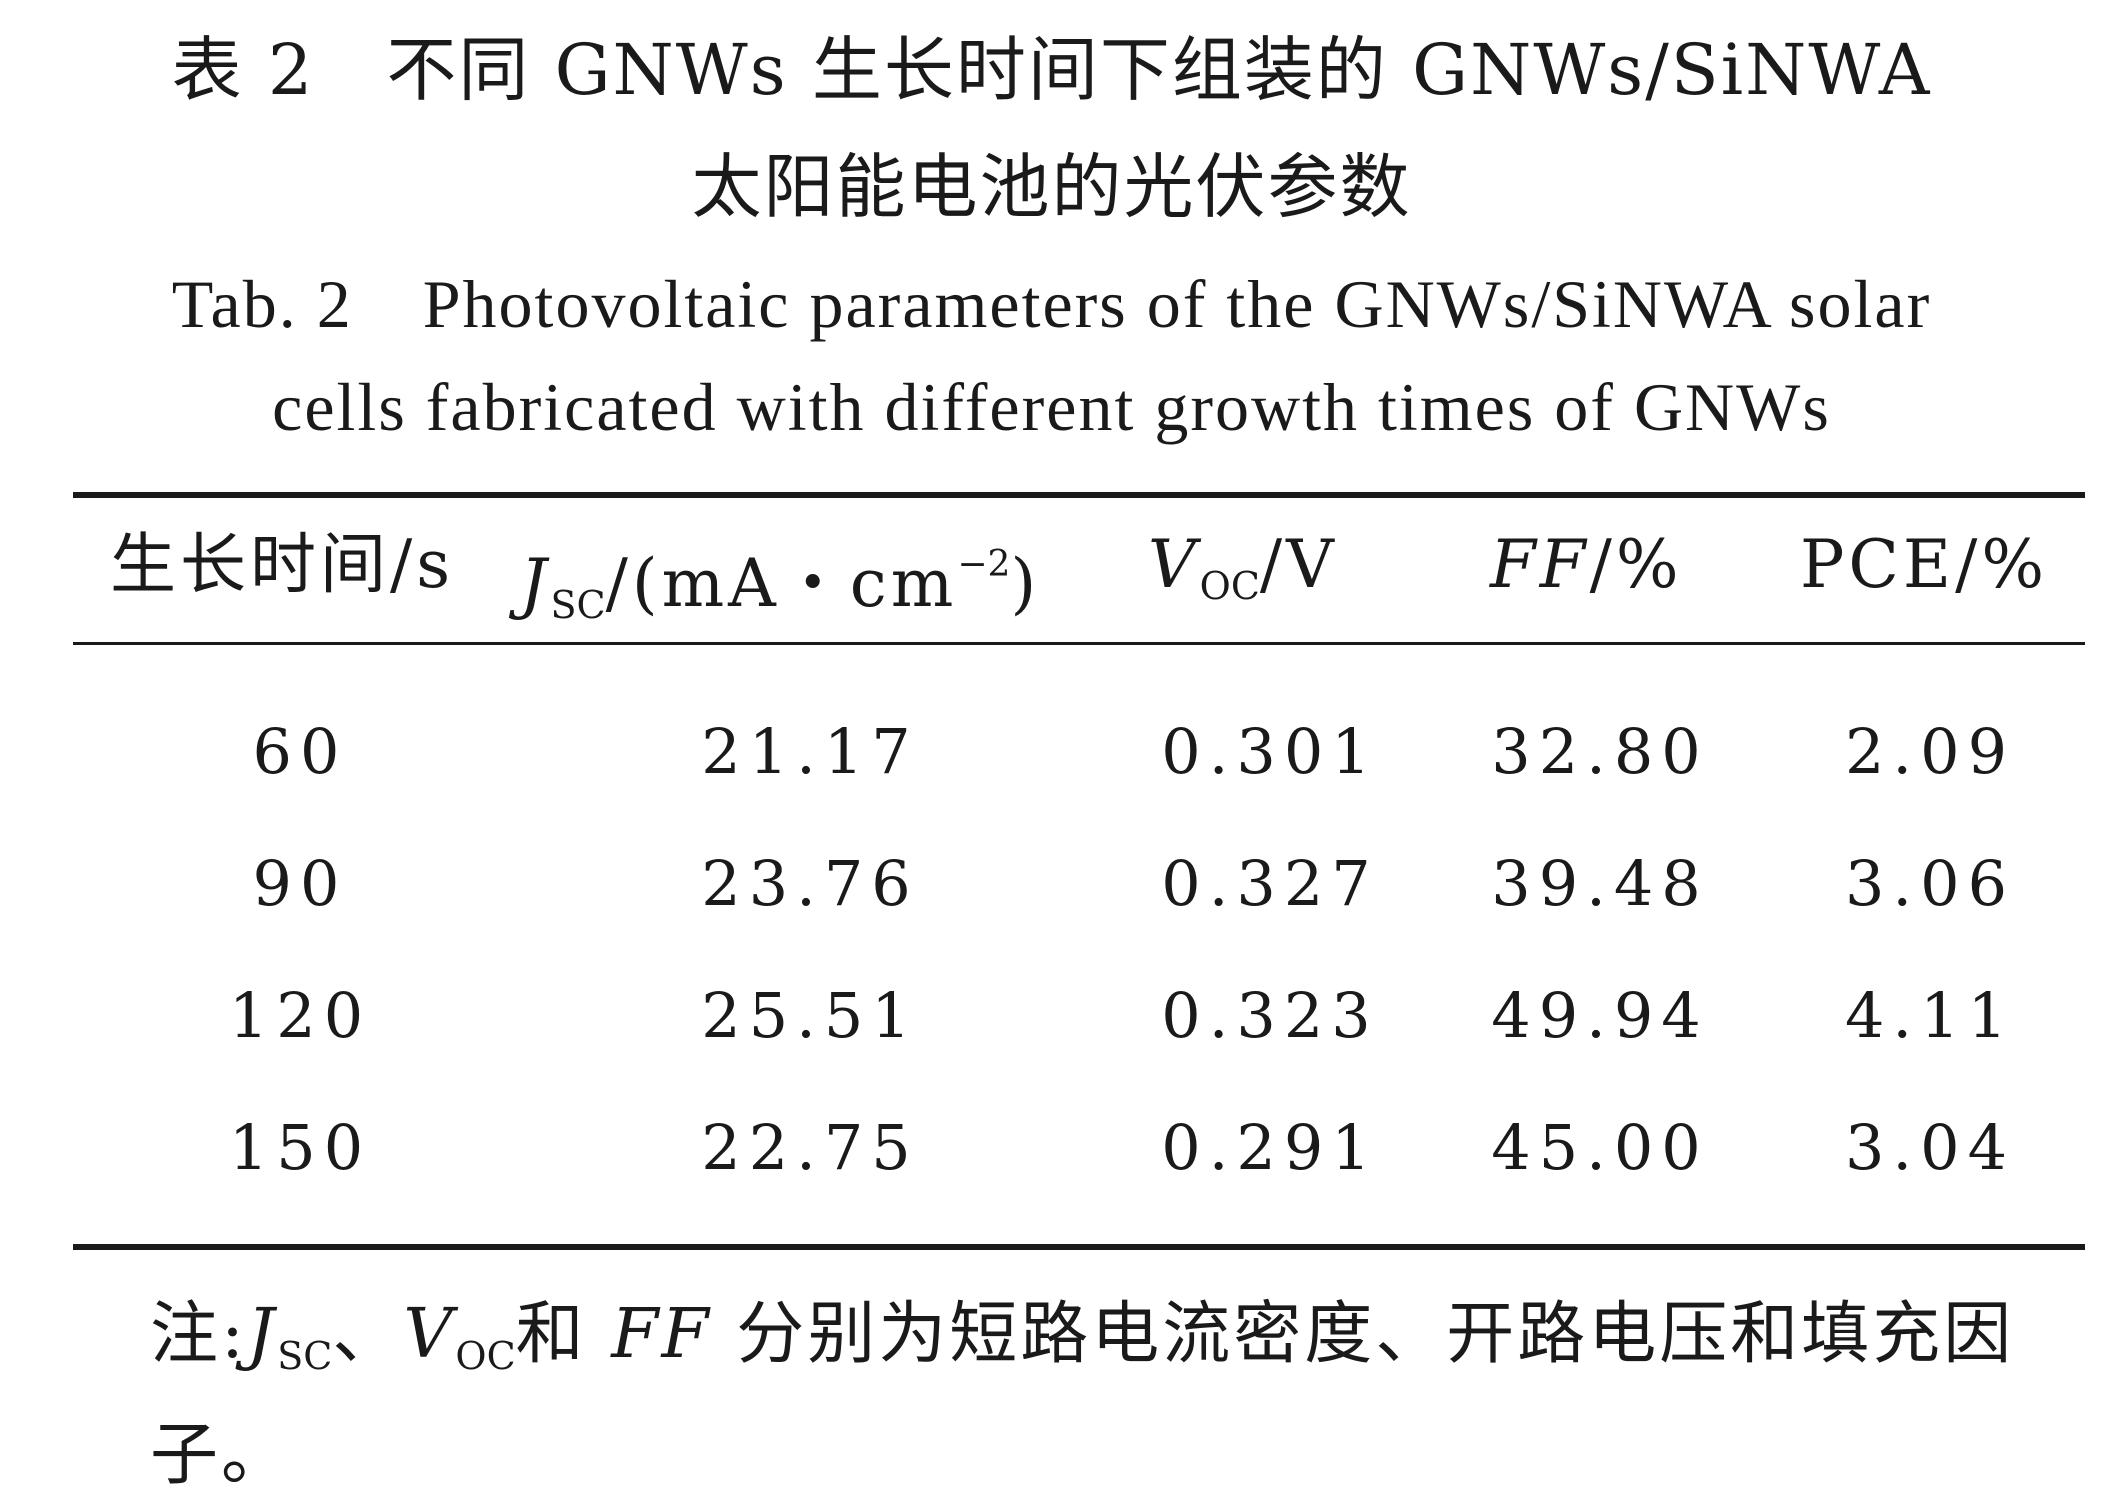 The image size is (2103, 1506). What do you see at coordinates (1229, 586) in the screenshot?
I see `voc-subscript: OC` at bounding box center [1229, 586].